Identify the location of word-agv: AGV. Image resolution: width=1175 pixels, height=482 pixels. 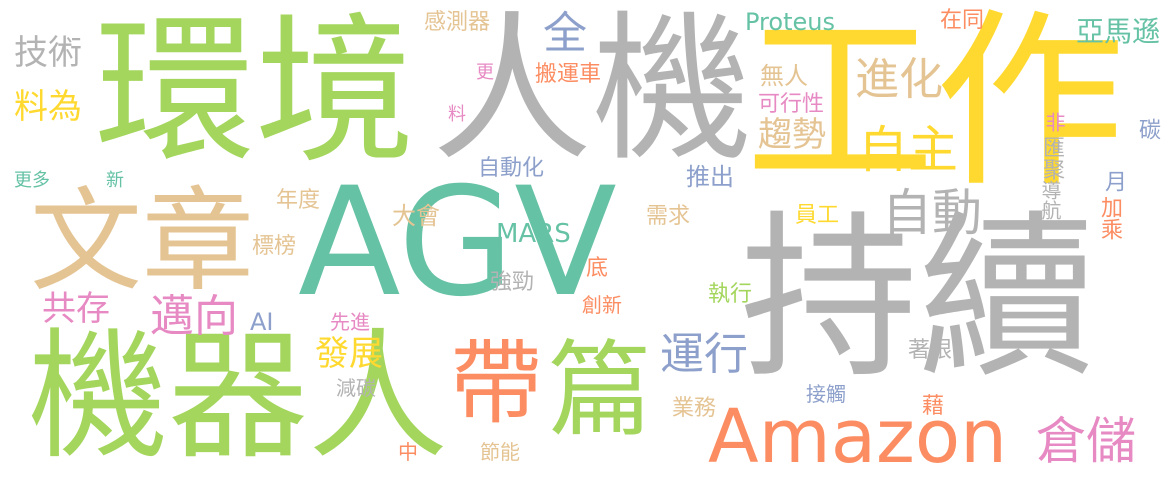
(457, 243).